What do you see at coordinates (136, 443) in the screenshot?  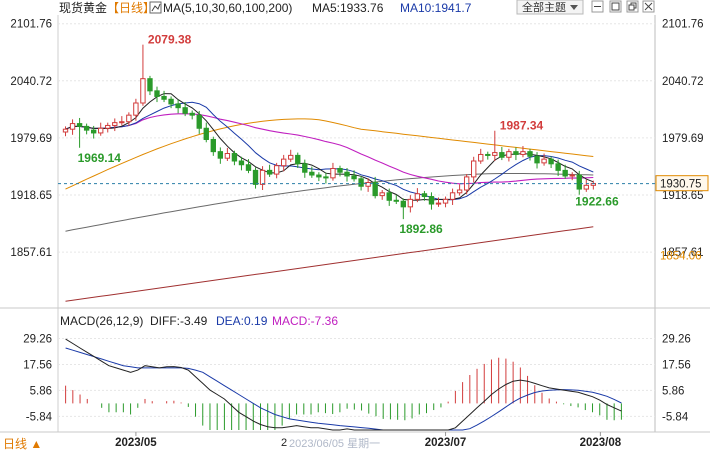 I see `date-tick-label: 2023/05` at bounding box center [136, 443].